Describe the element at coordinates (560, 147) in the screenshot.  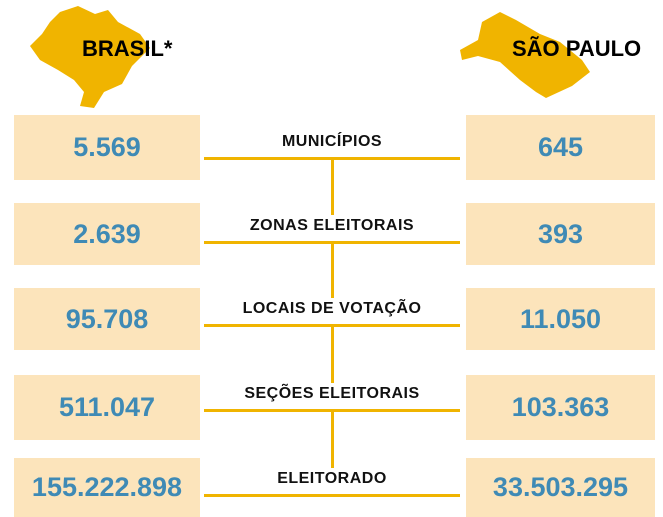
I see `sao-paulo-value: 645` at that location.